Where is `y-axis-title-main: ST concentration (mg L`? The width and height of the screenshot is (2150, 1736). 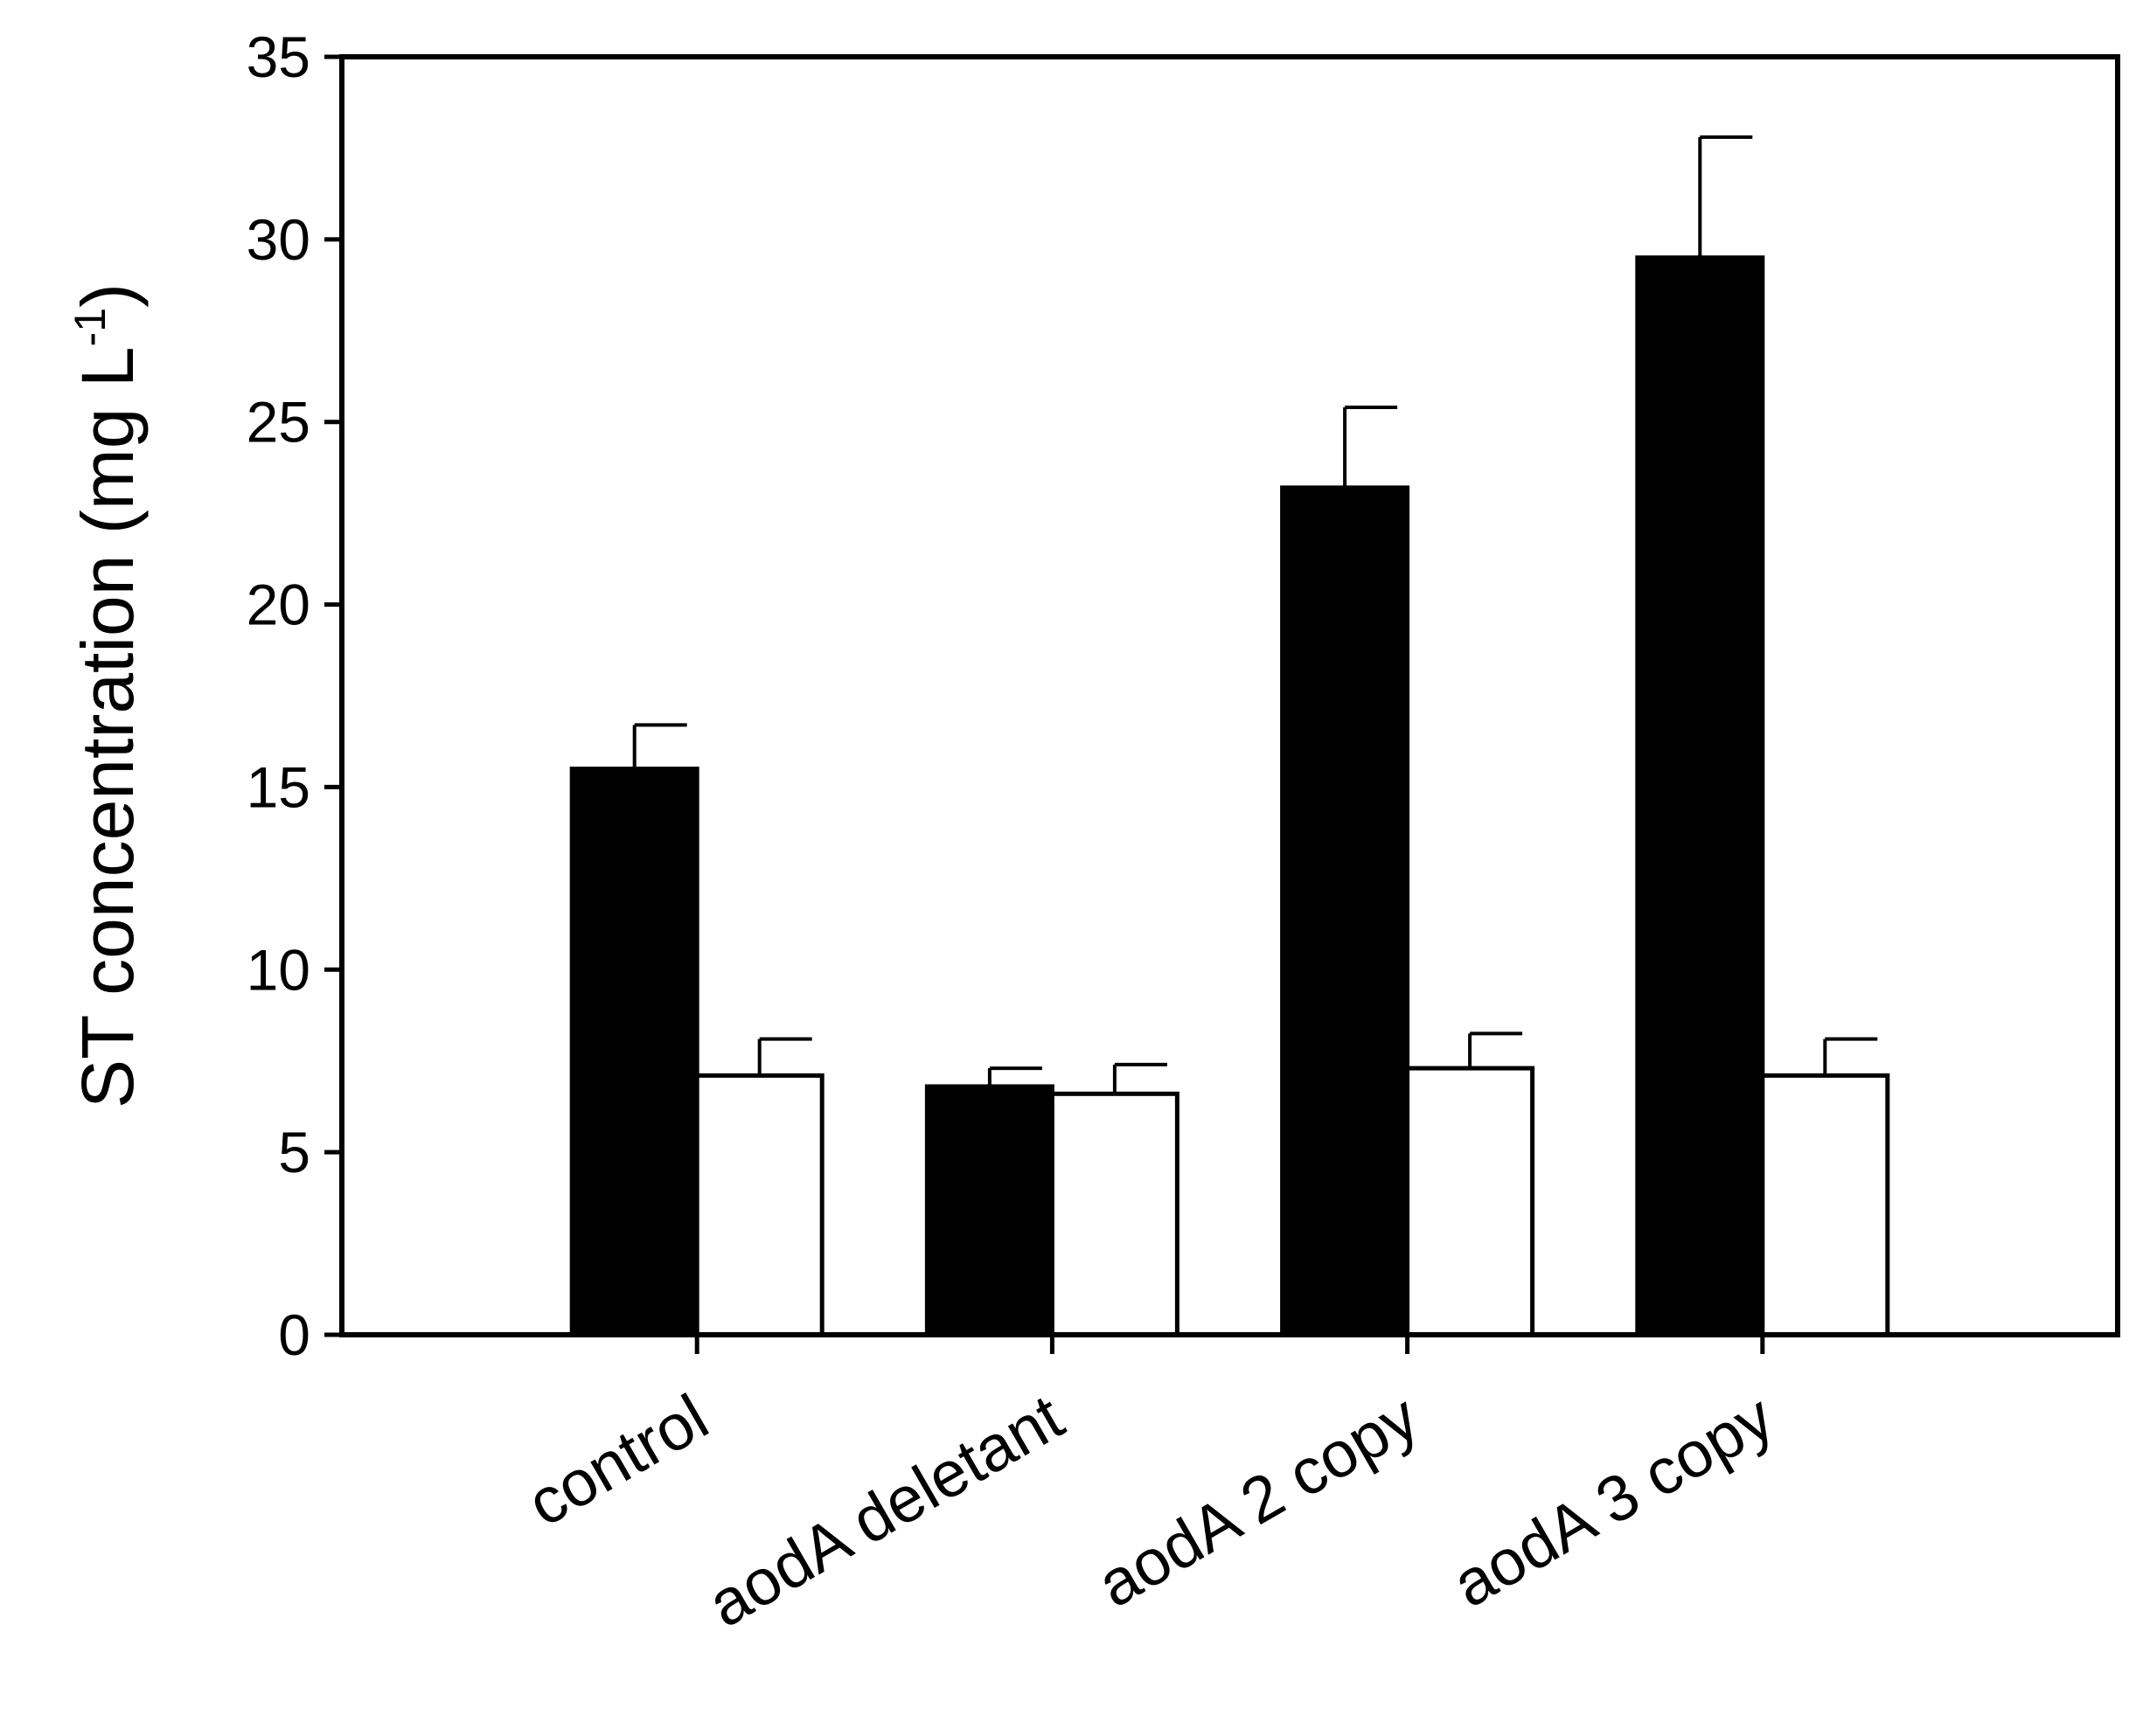 y-axis-title-main: ST concentration (mg L is located at coordinates (107, 727).